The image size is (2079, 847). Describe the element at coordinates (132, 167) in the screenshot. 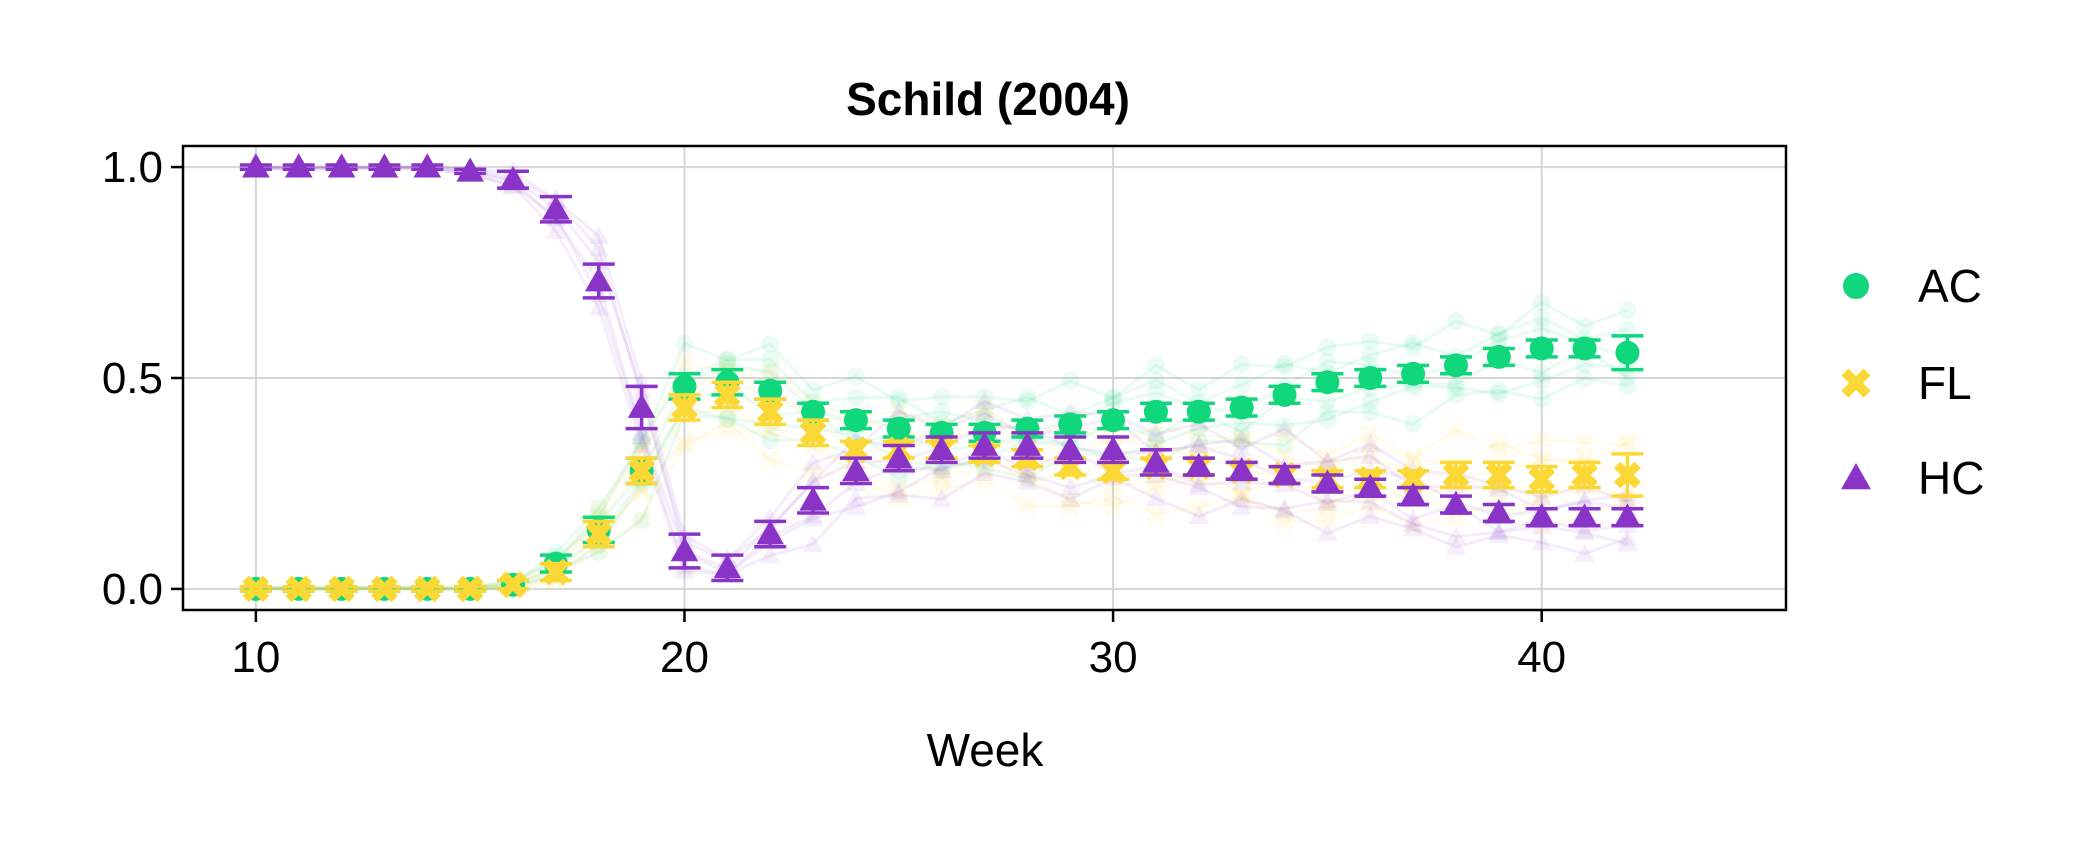

I see `y-tick-label: 1.0` at that location.